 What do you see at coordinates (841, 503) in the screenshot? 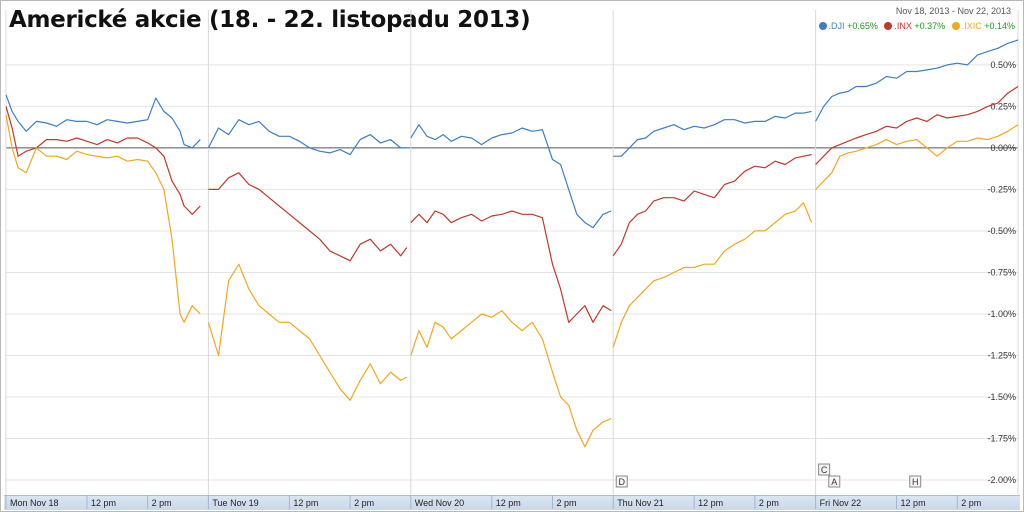
I see `x-tick-label: Fri Nov 22` at bounding box center [841, 503].